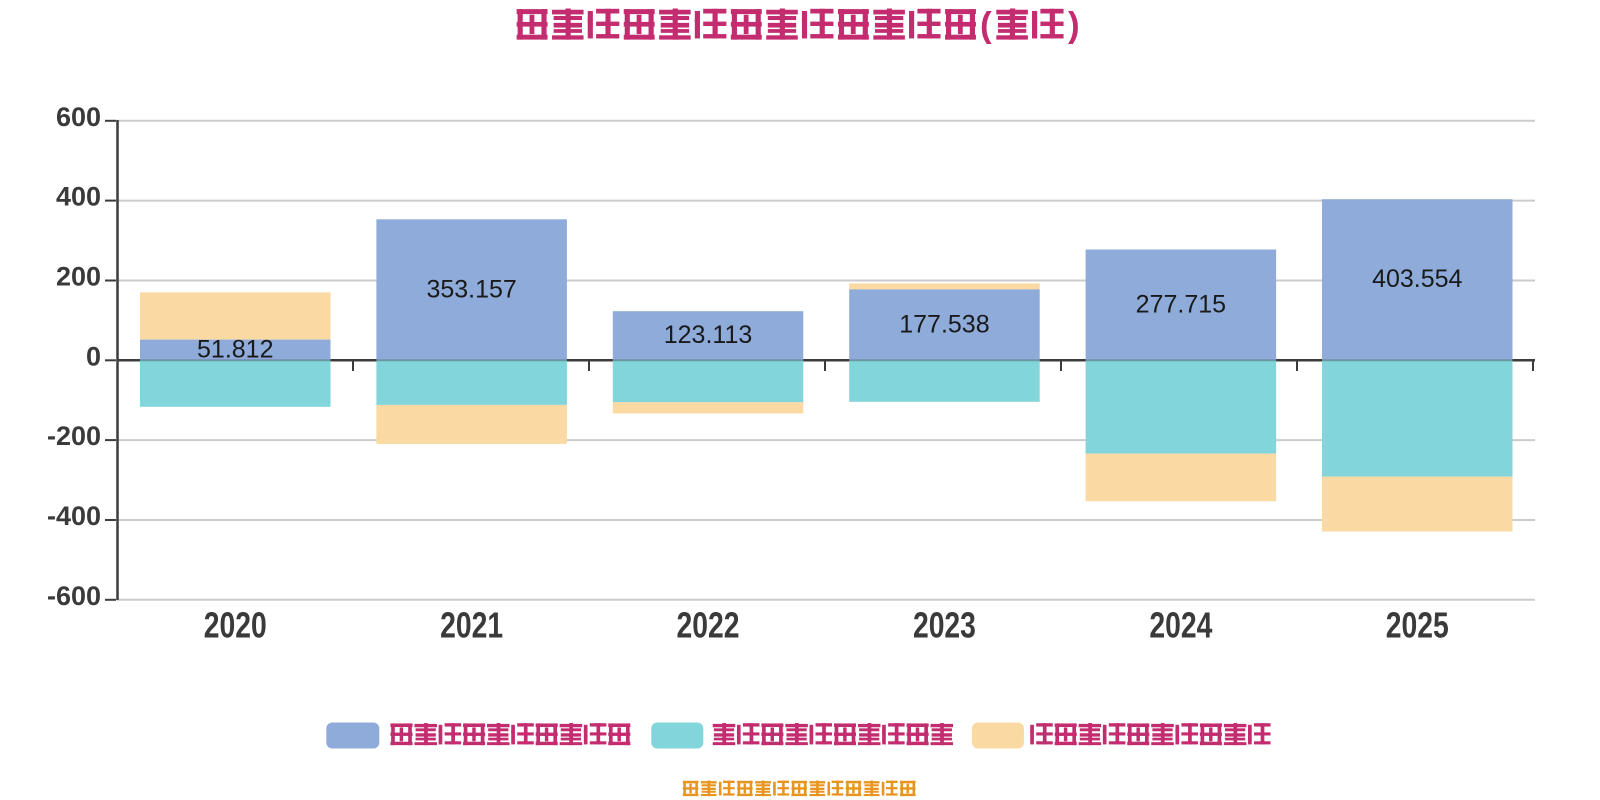  Describe the element at coordinates (74, 596) in the screenshot. I see `svg-text: -600` at that location.